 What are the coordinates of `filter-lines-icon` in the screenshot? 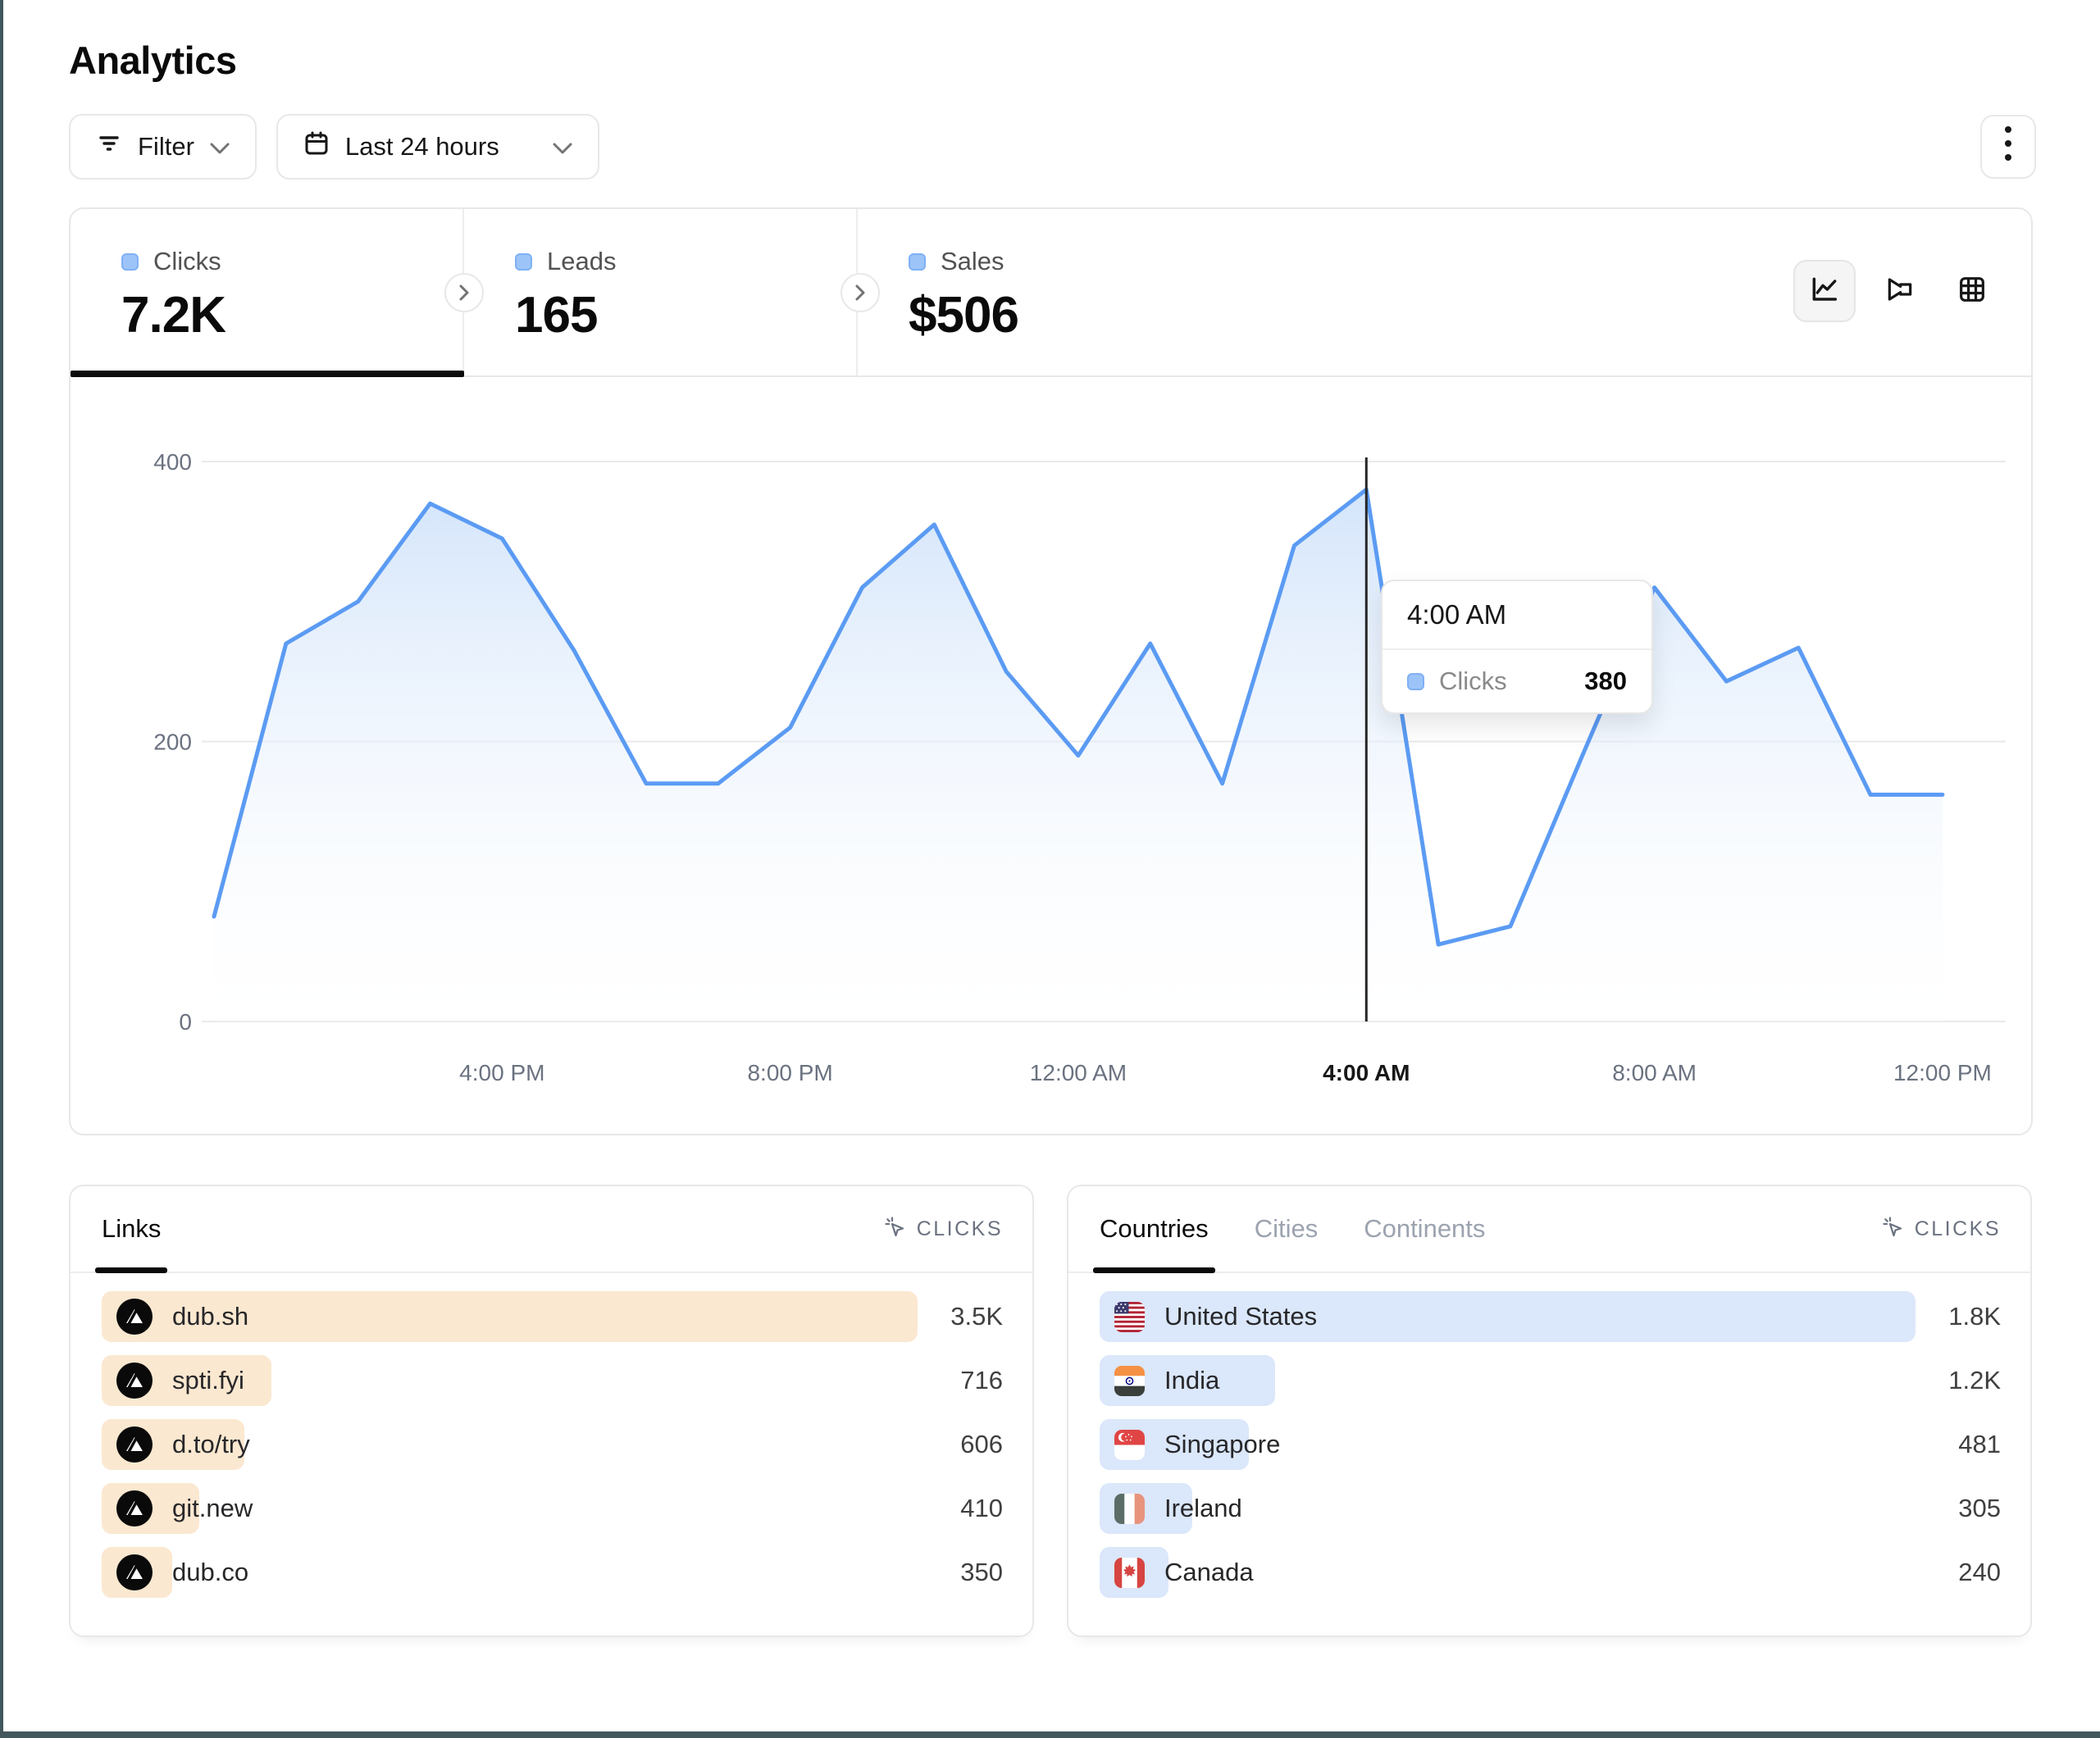 It's located at (109, 147).